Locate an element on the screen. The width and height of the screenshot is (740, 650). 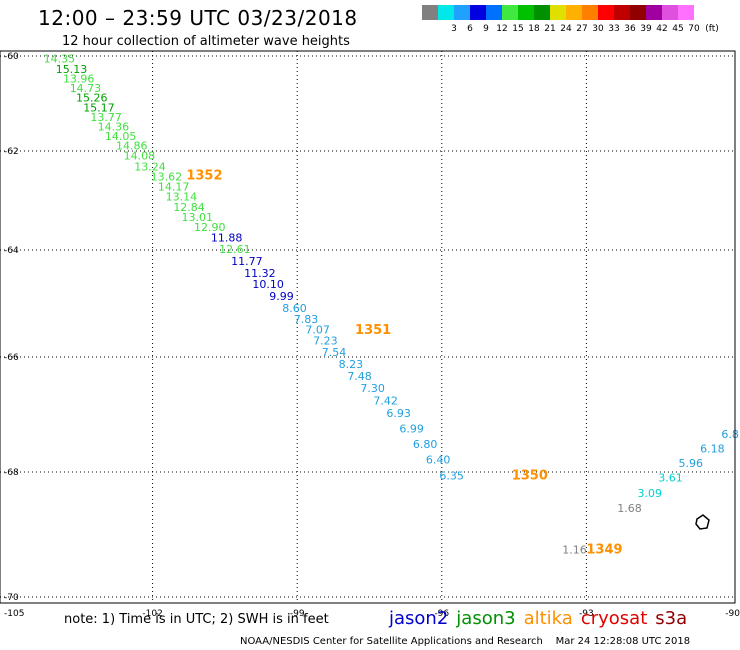
lat-tick-label: -62 is located at coordinates (11, 152).